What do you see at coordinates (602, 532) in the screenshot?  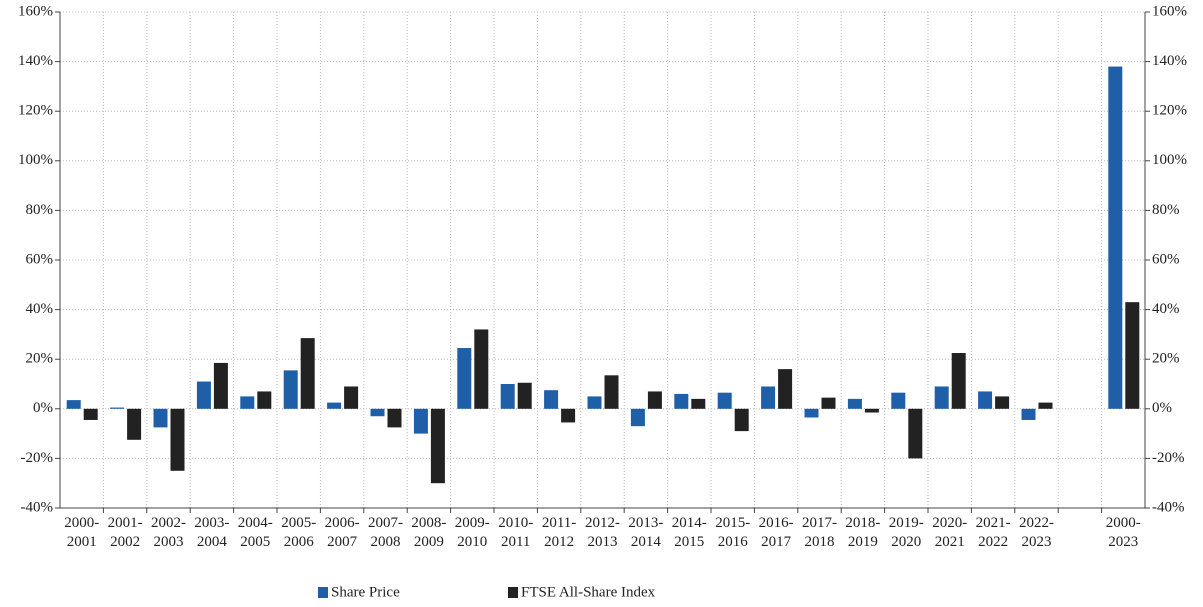 I see `x-tick-label: 2012-2013` at bounding box center [602, 532].